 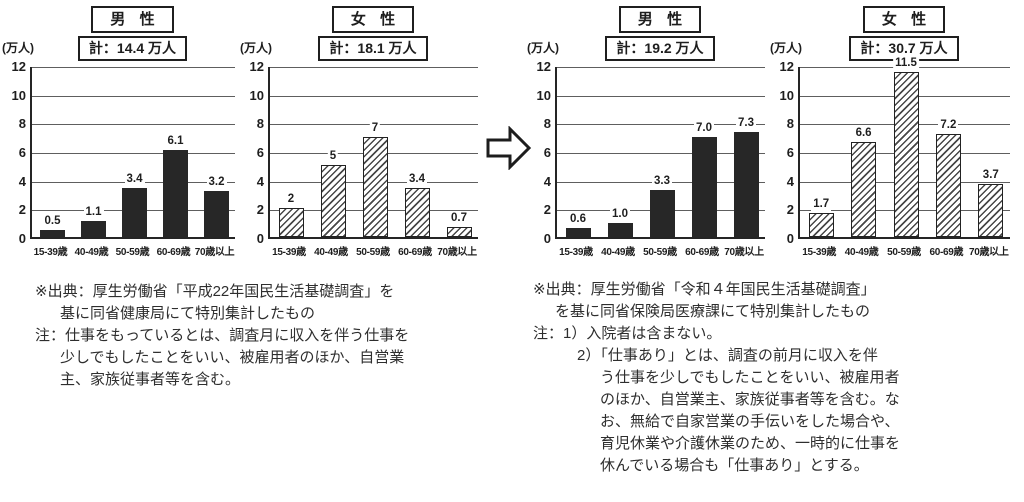 I want to click on bar-value-label: 3.7, so click(x=990, y=175).